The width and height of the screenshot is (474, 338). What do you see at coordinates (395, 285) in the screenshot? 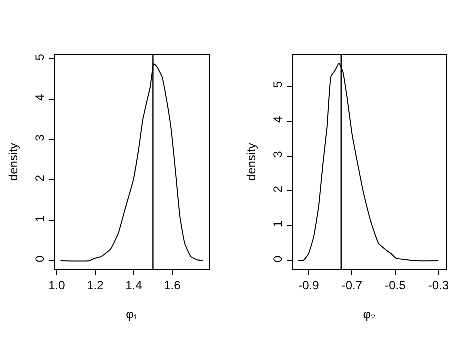
I see `x-tick-label: -0.5` at bounding box center [395, 285].